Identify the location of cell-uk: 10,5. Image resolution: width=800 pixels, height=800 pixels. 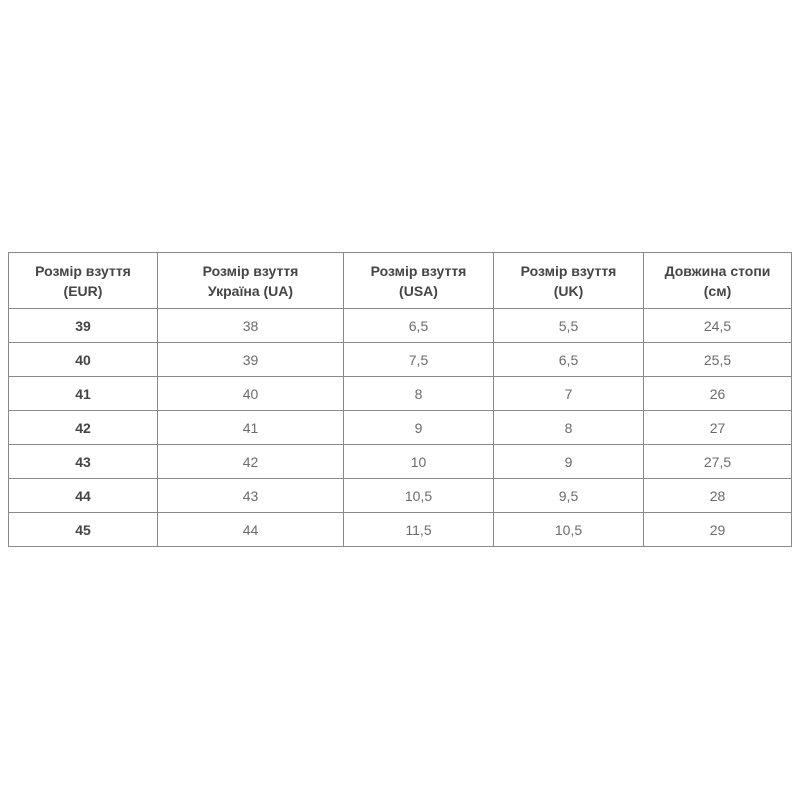
(568, 529).